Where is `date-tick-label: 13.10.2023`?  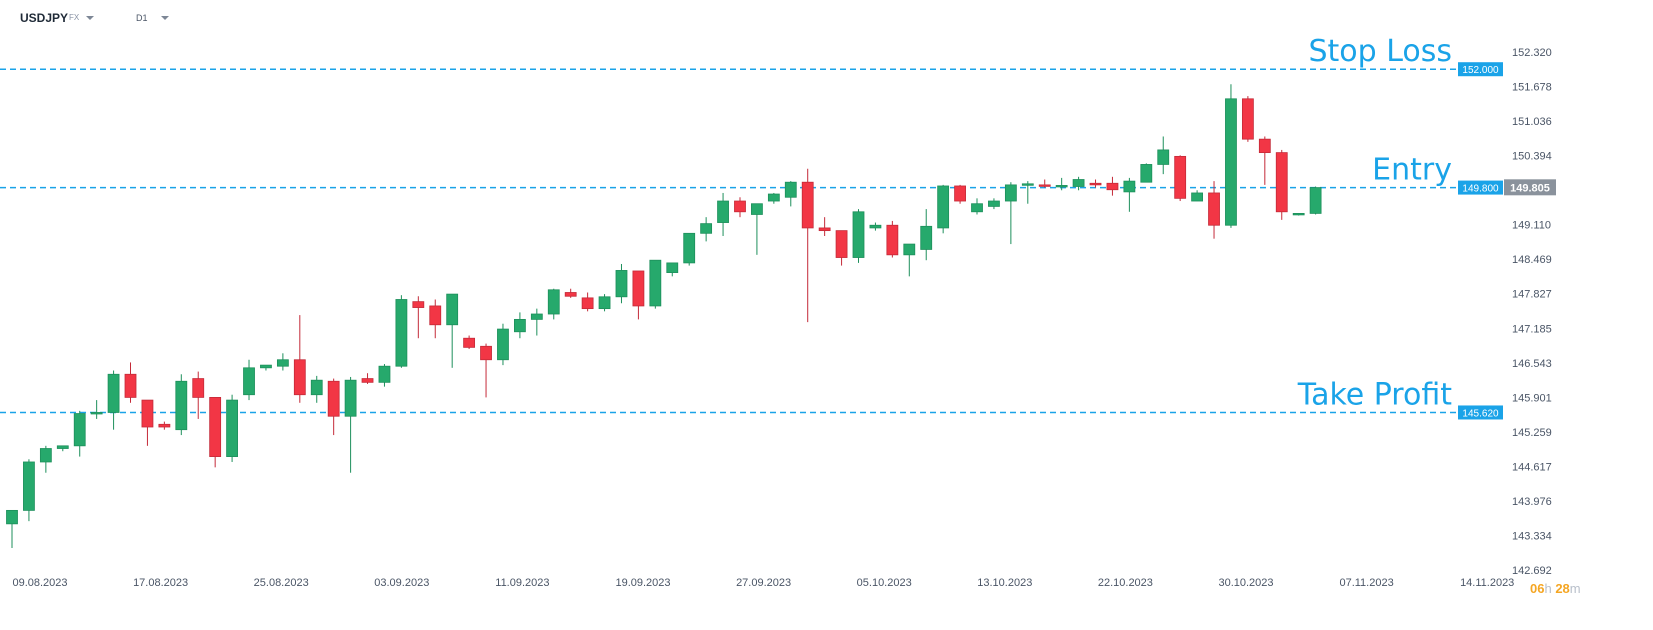 date-tick-label: 13.10.2023 is located at coordinates (1004, 583).